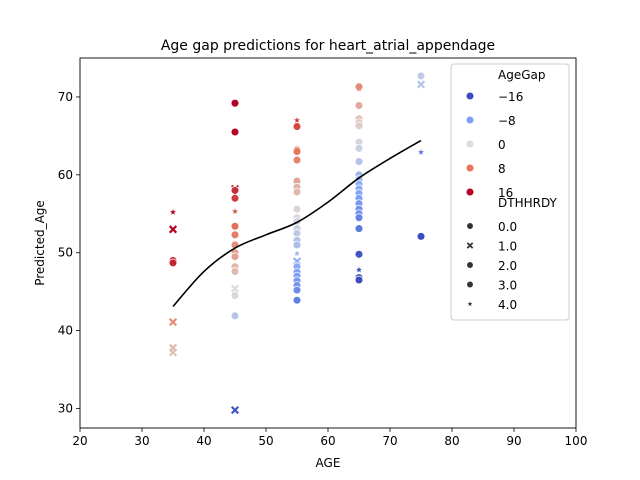 The height and width of the screenshot is (480, 640). What do you see at coordinates (79, 441) in the screenshot?
I see `x-tick-label: 20` at bounding box center [79, 441].